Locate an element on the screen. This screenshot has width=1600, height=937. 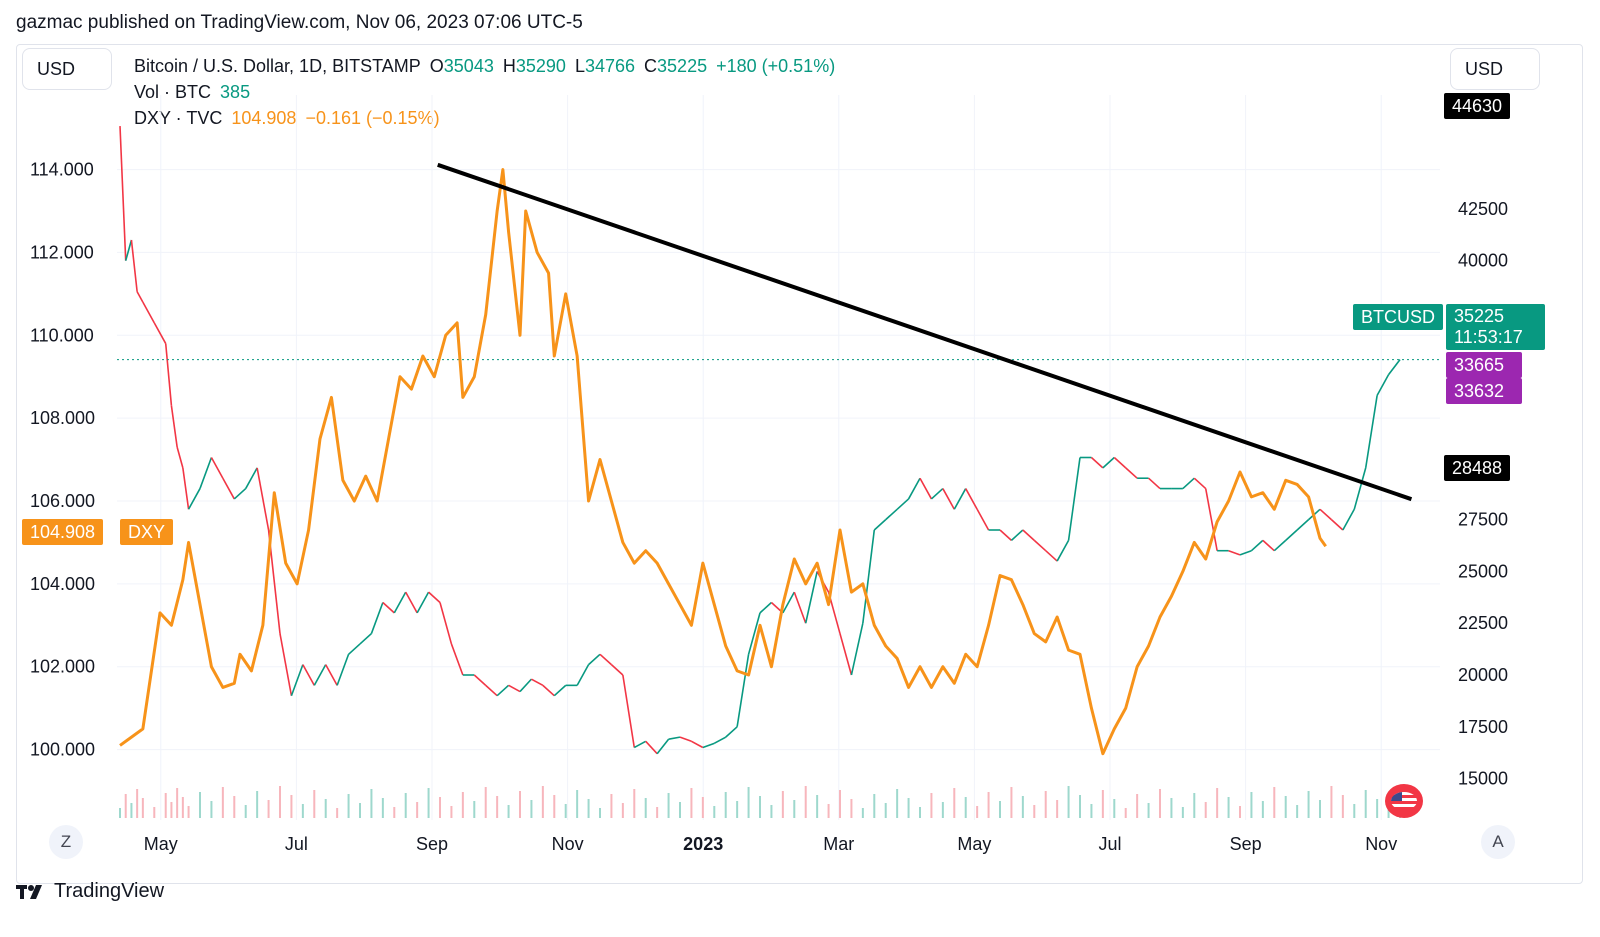
tradingview-logo: TradingView is located at coordinates (90, 891).